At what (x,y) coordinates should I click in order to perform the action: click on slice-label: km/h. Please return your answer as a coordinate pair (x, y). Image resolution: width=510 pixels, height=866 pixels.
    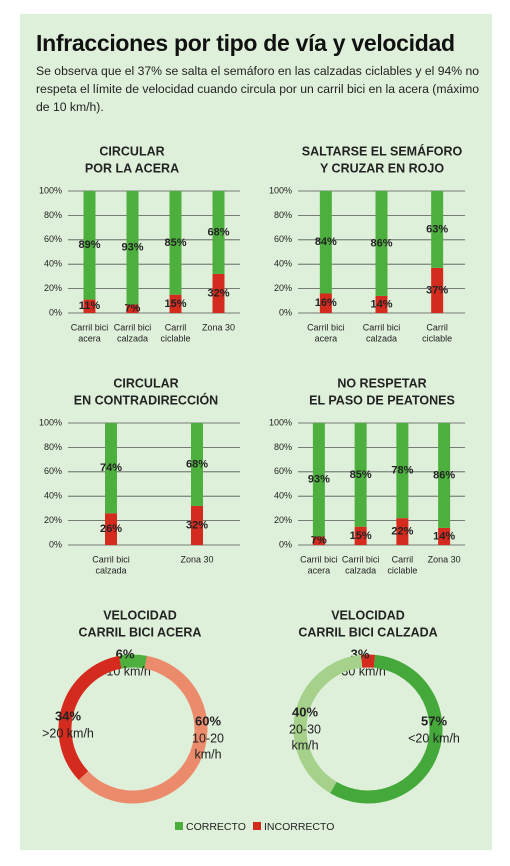
    Looking at the image, I should click on (304, 745).